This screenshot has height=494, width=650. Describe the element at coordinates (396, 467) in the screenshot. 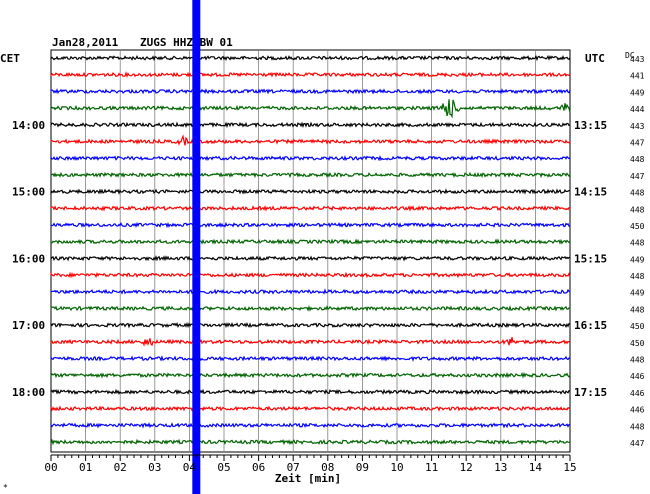

I see `x-tick-label: 10` at that location.